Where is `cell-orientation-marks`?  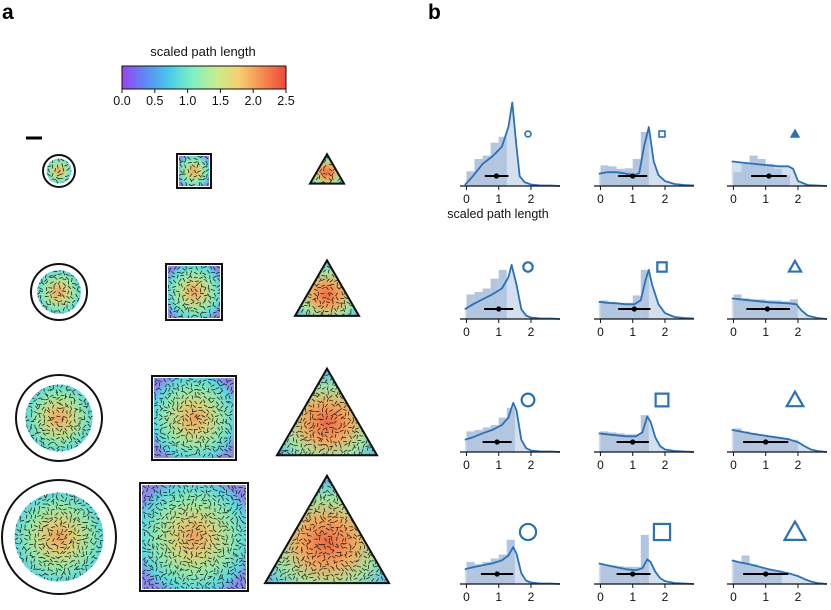 cell-orientation-marks is located at coordinates (194, 418).